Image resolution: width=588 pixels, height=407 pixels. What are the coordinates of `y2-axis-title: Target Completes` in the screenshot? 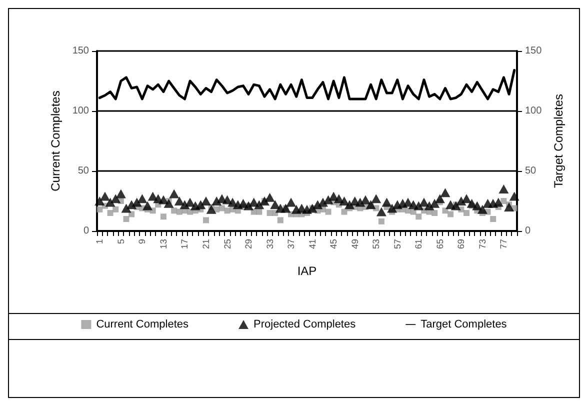 It's located at (559, 141).